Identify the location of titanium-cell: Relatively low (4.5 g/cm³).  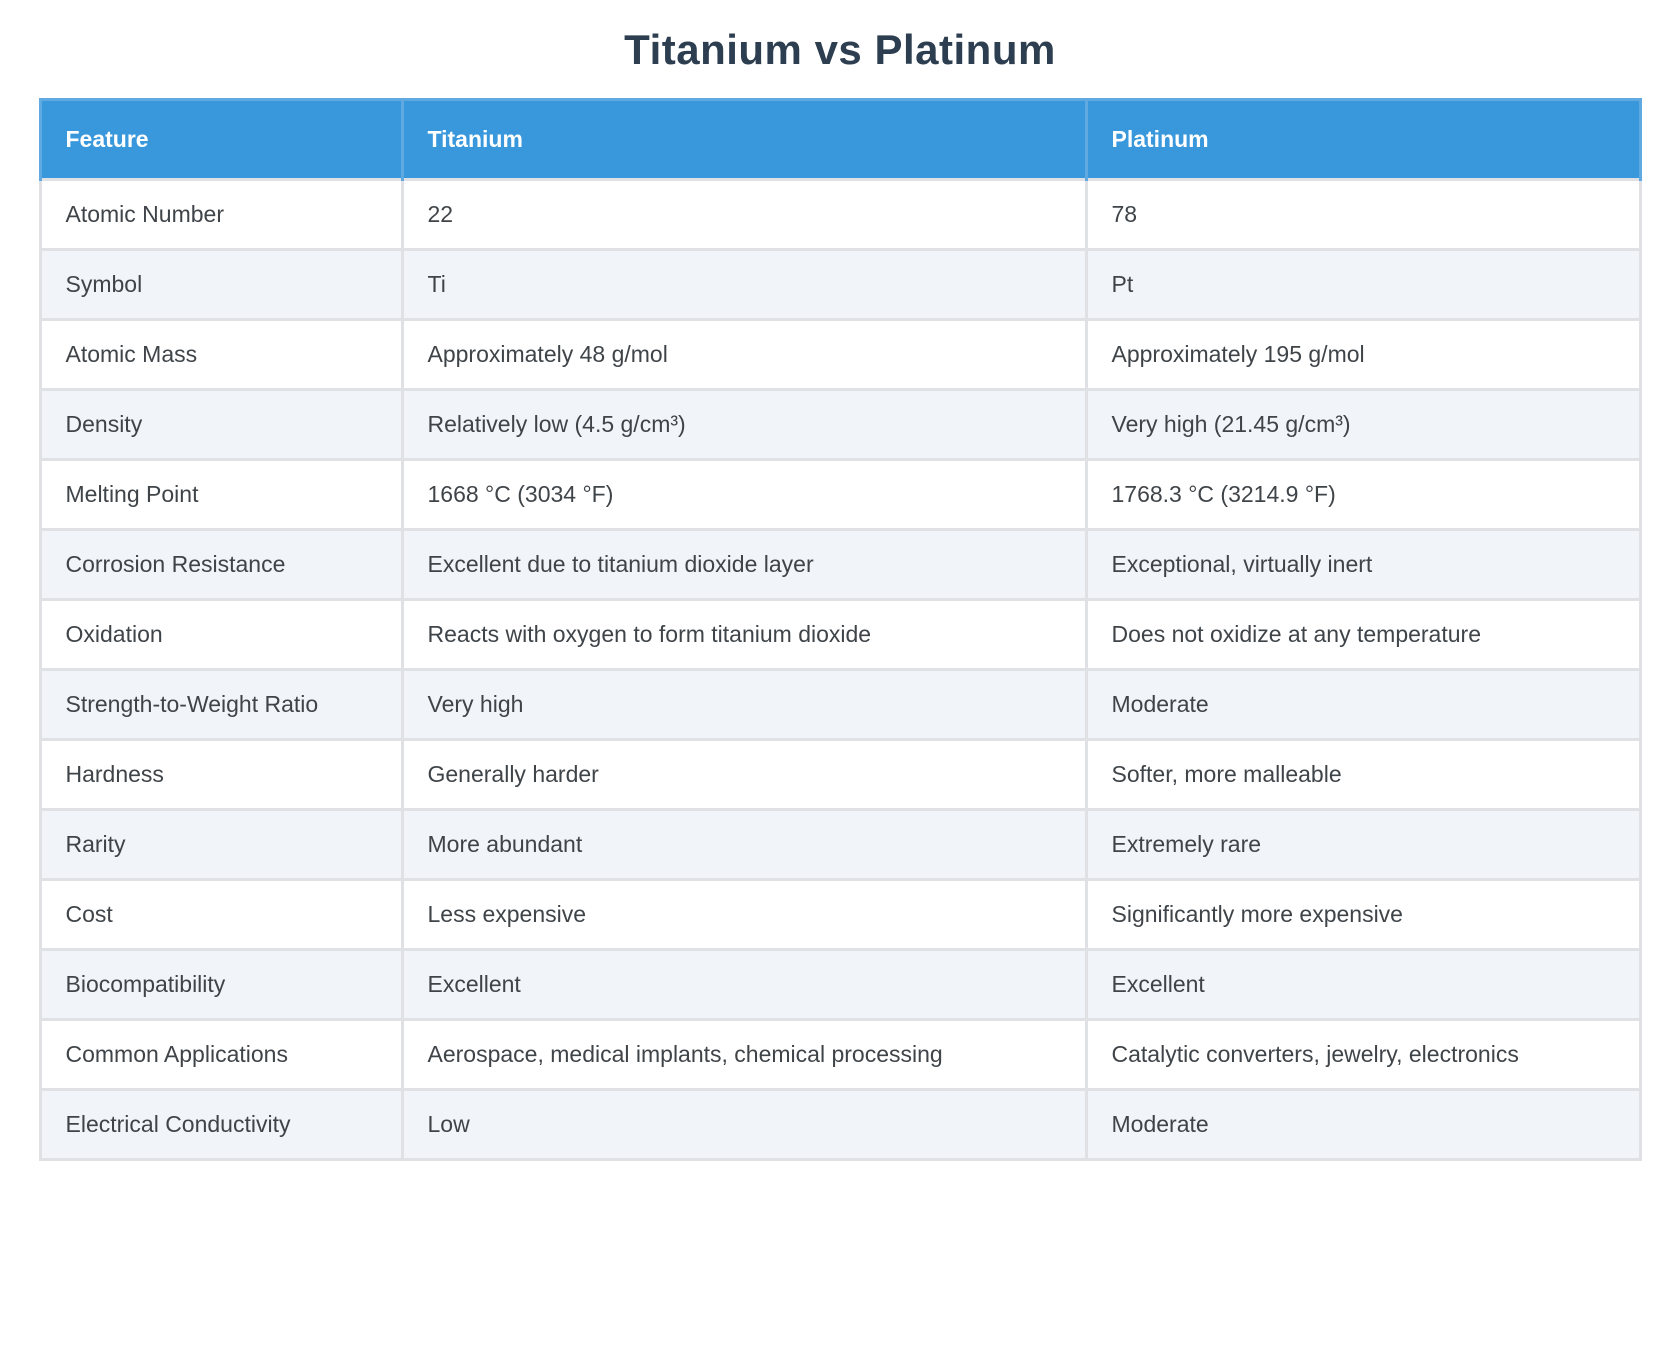
(744, 424).